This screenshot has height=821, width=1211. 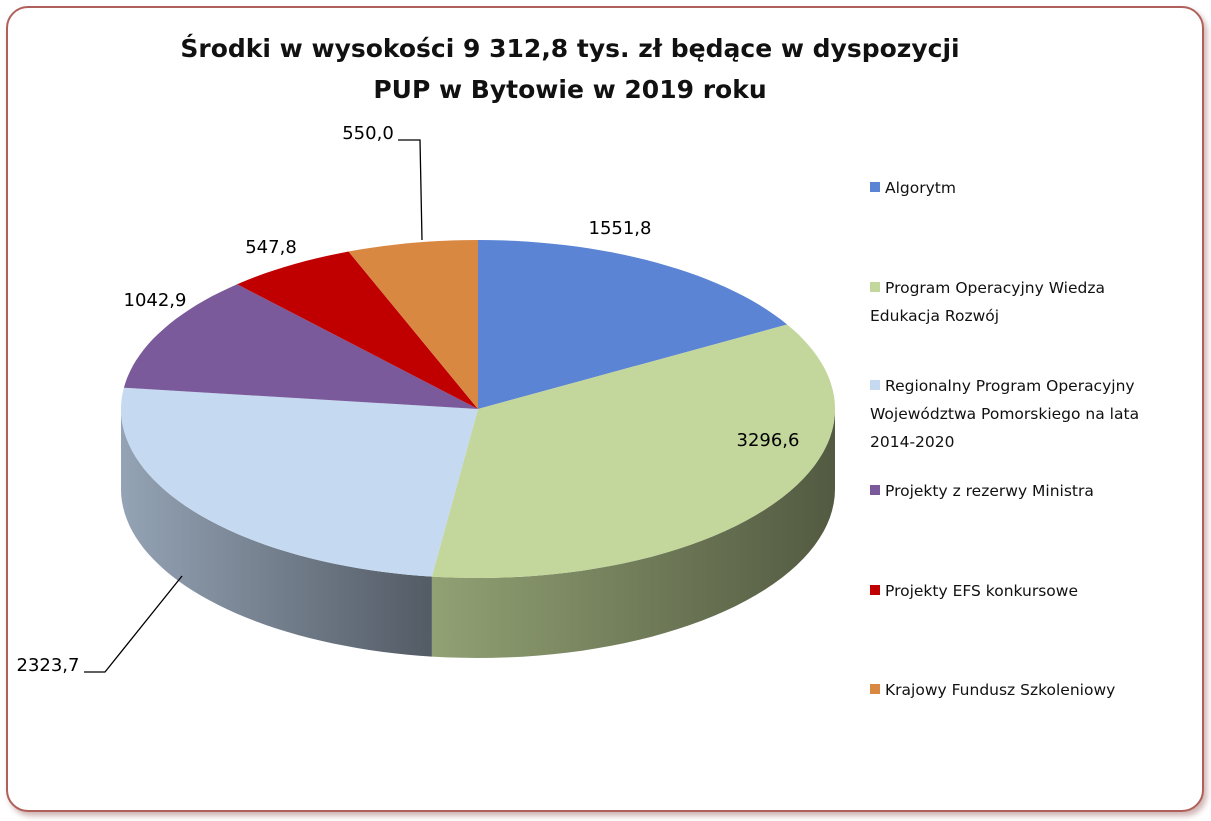 I want to click on legend-label: Projekty z rezerwy Ministra, so click(x=989, y=491).